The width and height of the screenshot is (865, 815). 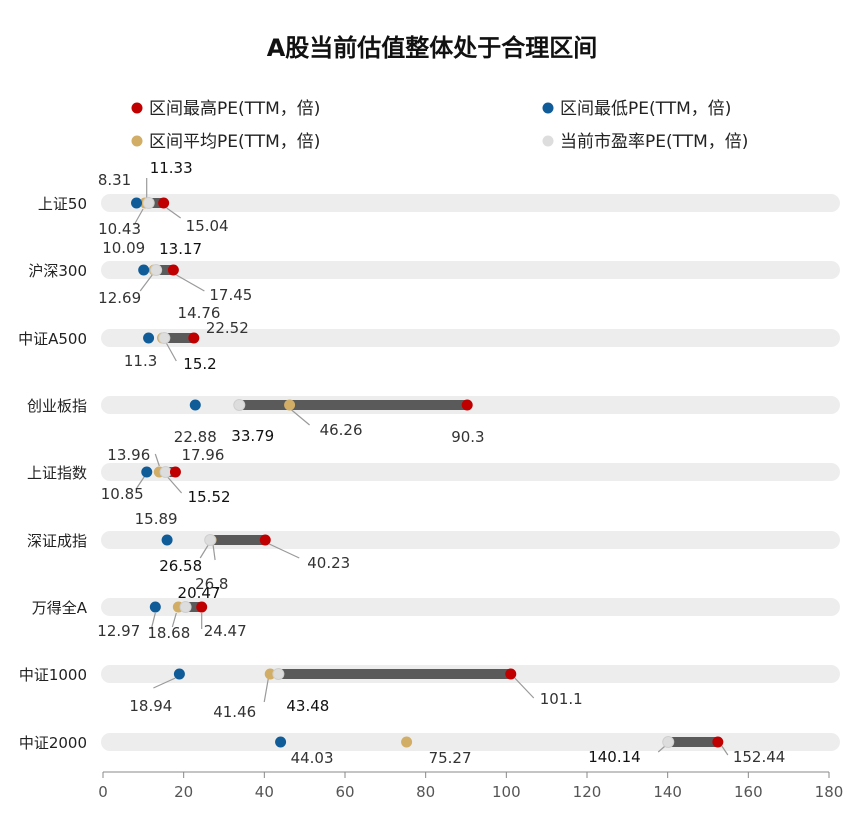 What do you see at coordinates (199, 364) in the screenshot?
I see `value-label-cur: 15.2` at bounding box center [199, 364].